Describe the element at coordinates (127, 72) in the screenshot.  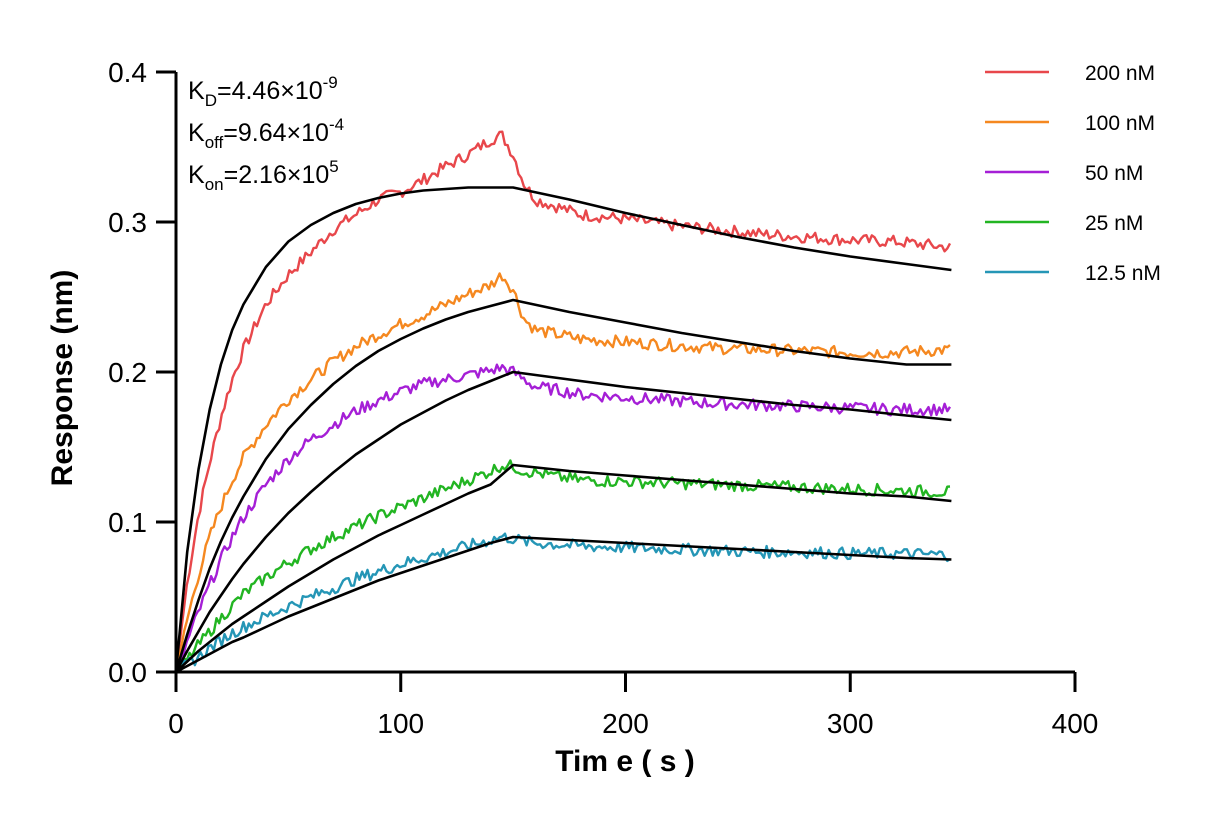
I see `y-tick-label: 0.4` at that location.